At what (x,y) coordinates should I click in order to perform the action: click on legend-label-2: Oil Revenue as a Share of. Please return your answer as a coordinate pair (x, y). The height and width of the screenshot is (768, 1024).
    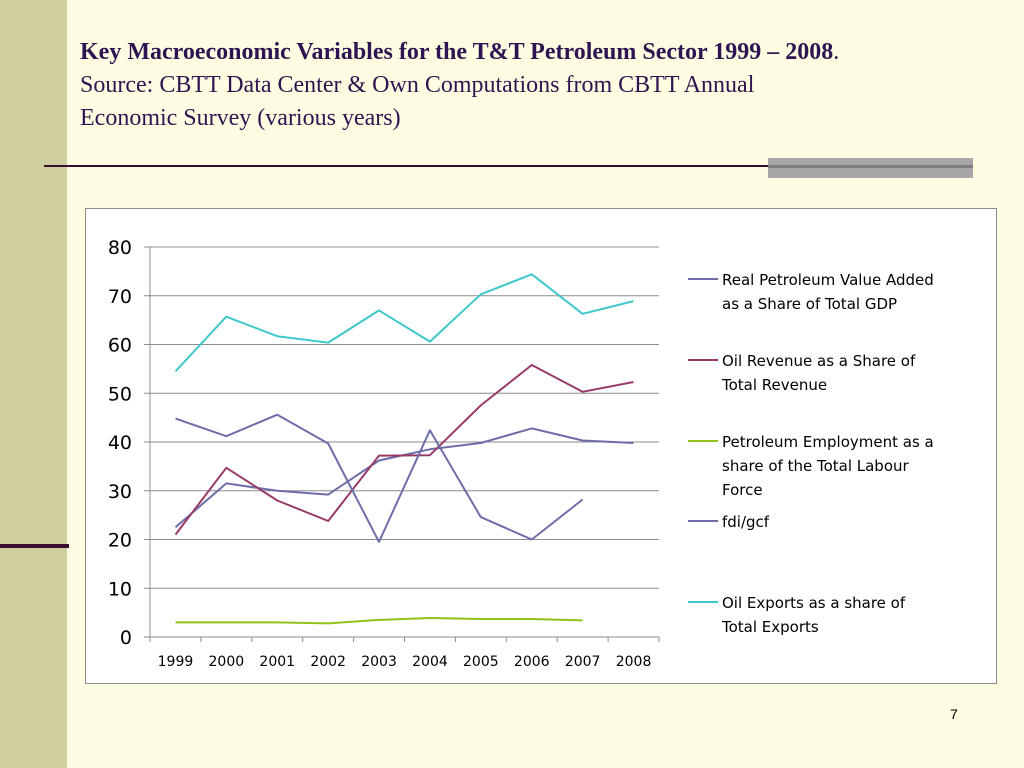
    Looking at the image, I should click on (819, 361).